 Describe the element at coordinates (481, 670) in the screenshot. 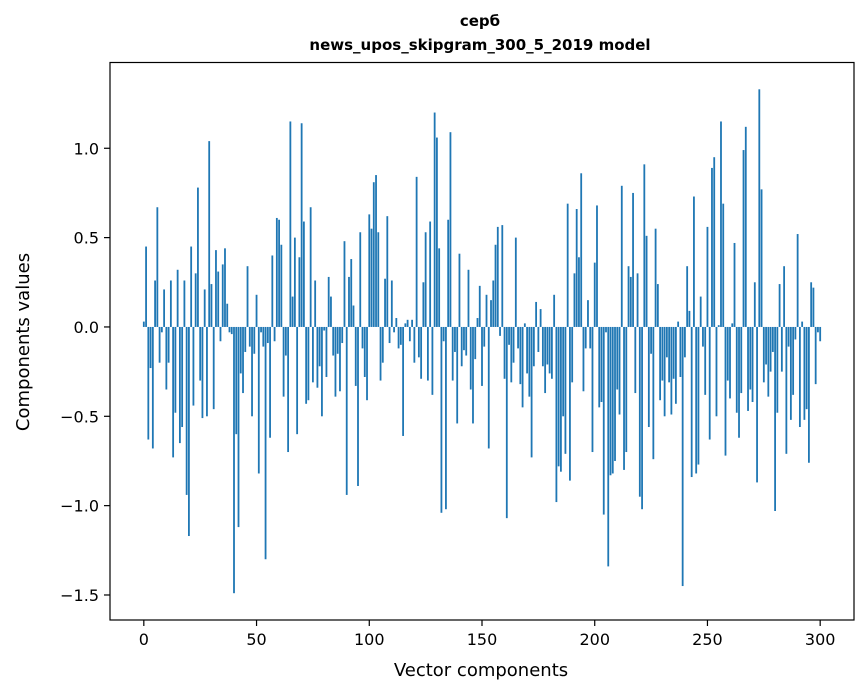

I see `x-axis-label: Vector components` at that location.